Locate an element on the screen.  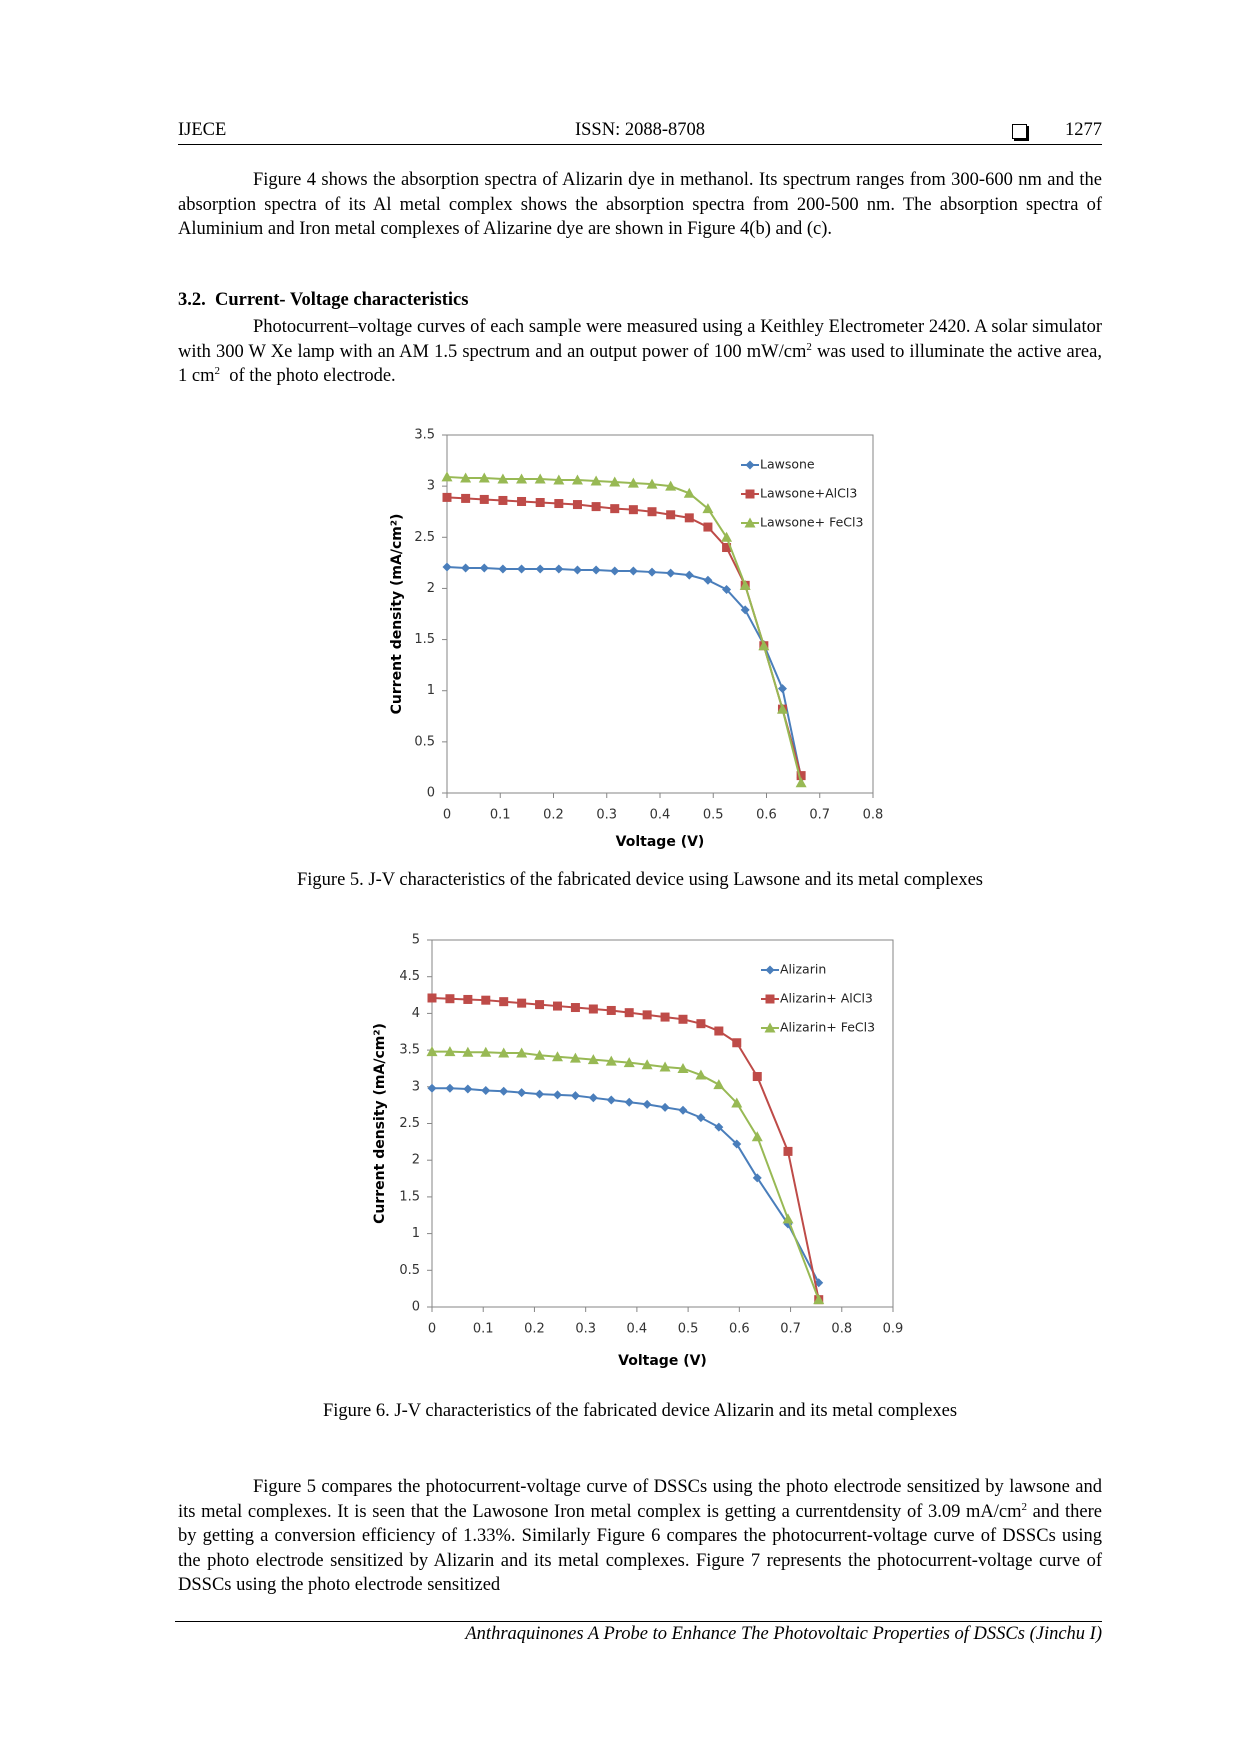
x-tick-label: 0.7 is located at coordinates (819, 815).